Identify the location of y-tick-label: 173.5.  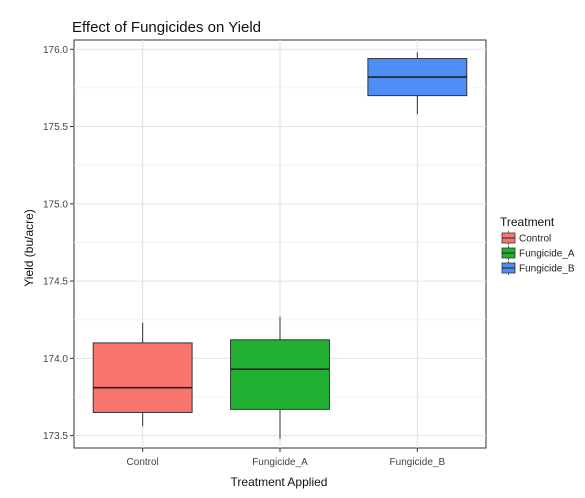
(55, 436).